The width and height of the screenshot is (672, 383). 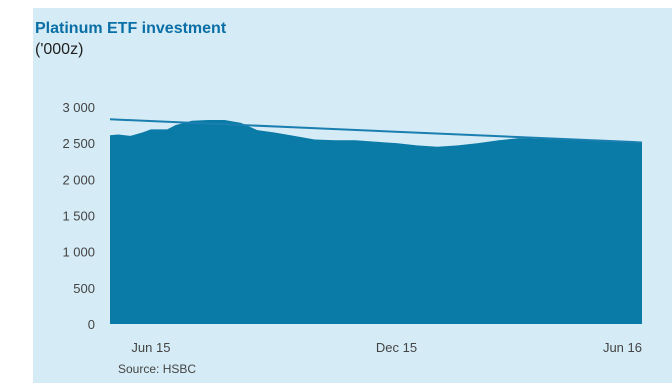 What do you see at coordinates (91, 324) in the screenshot?
I see `y-tick-label: 0` at bounding box center [91, 324].